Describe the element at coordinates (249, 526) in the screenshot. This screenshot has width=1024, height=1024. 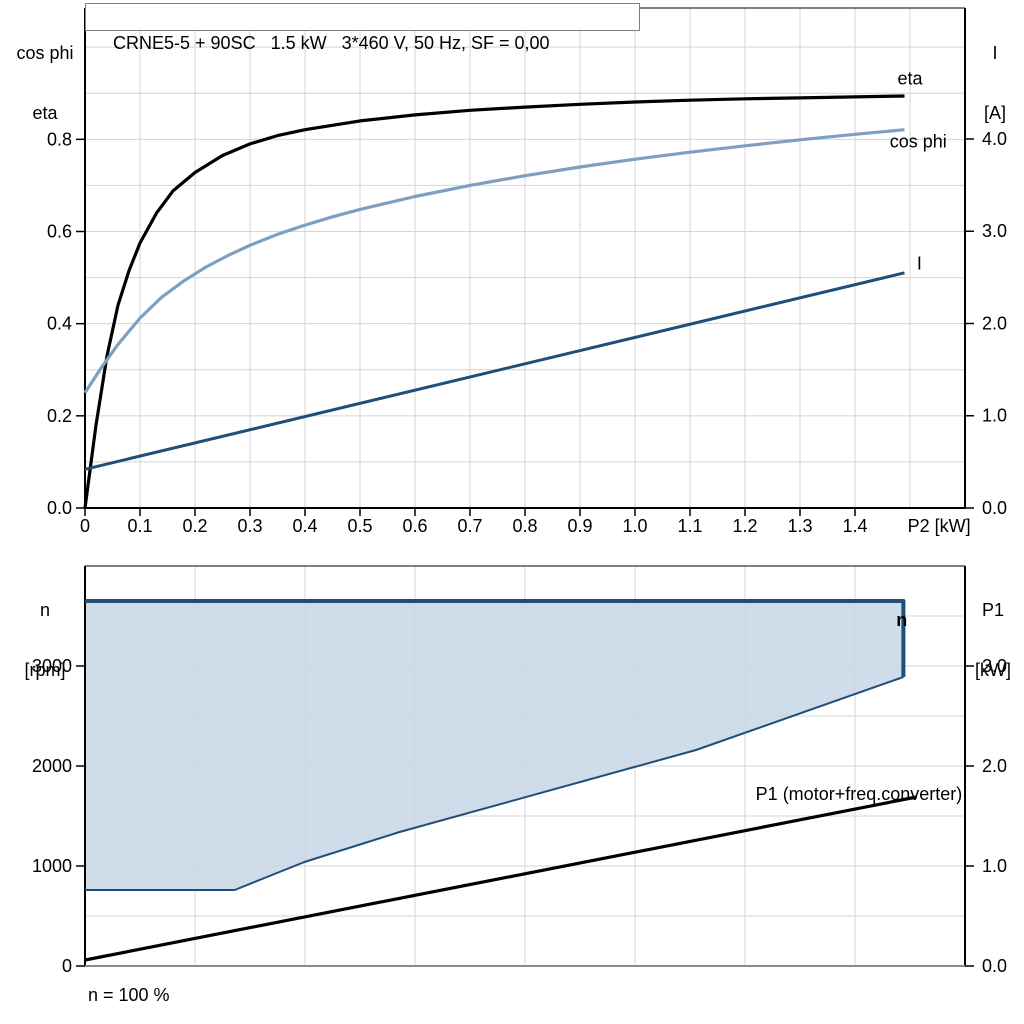
I see `x-tick-label: 0.3` at that location.